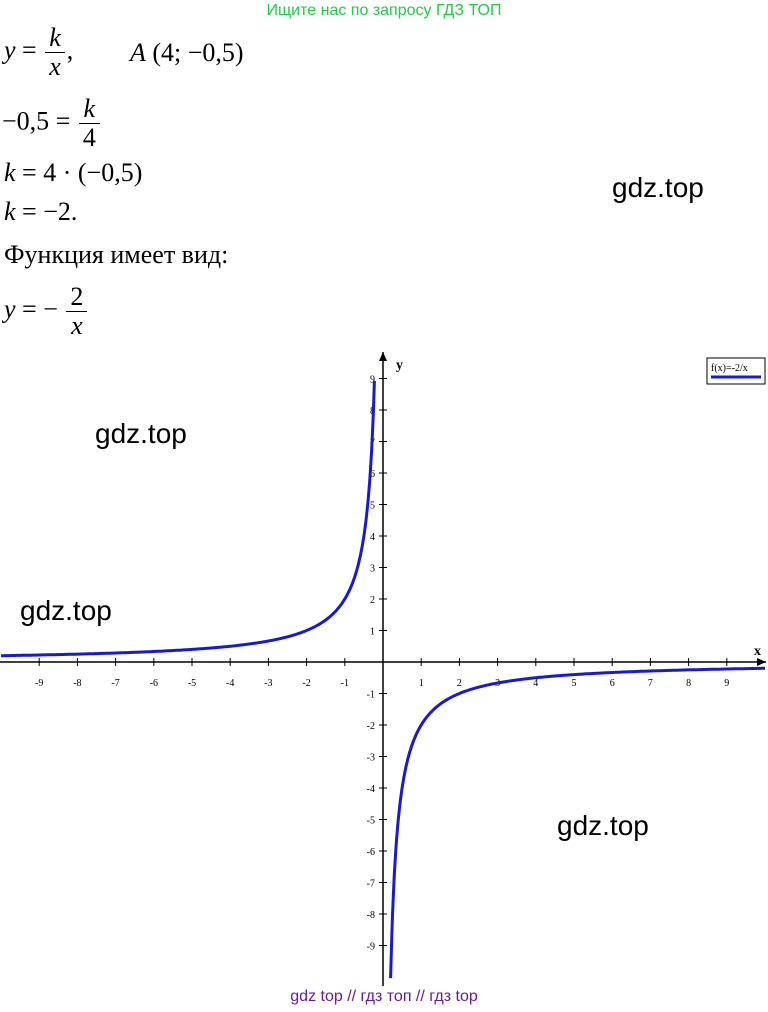  Describe the element at coordinates (268, 683) in the screenshot. I see `x-tick-label: -3` at that location.